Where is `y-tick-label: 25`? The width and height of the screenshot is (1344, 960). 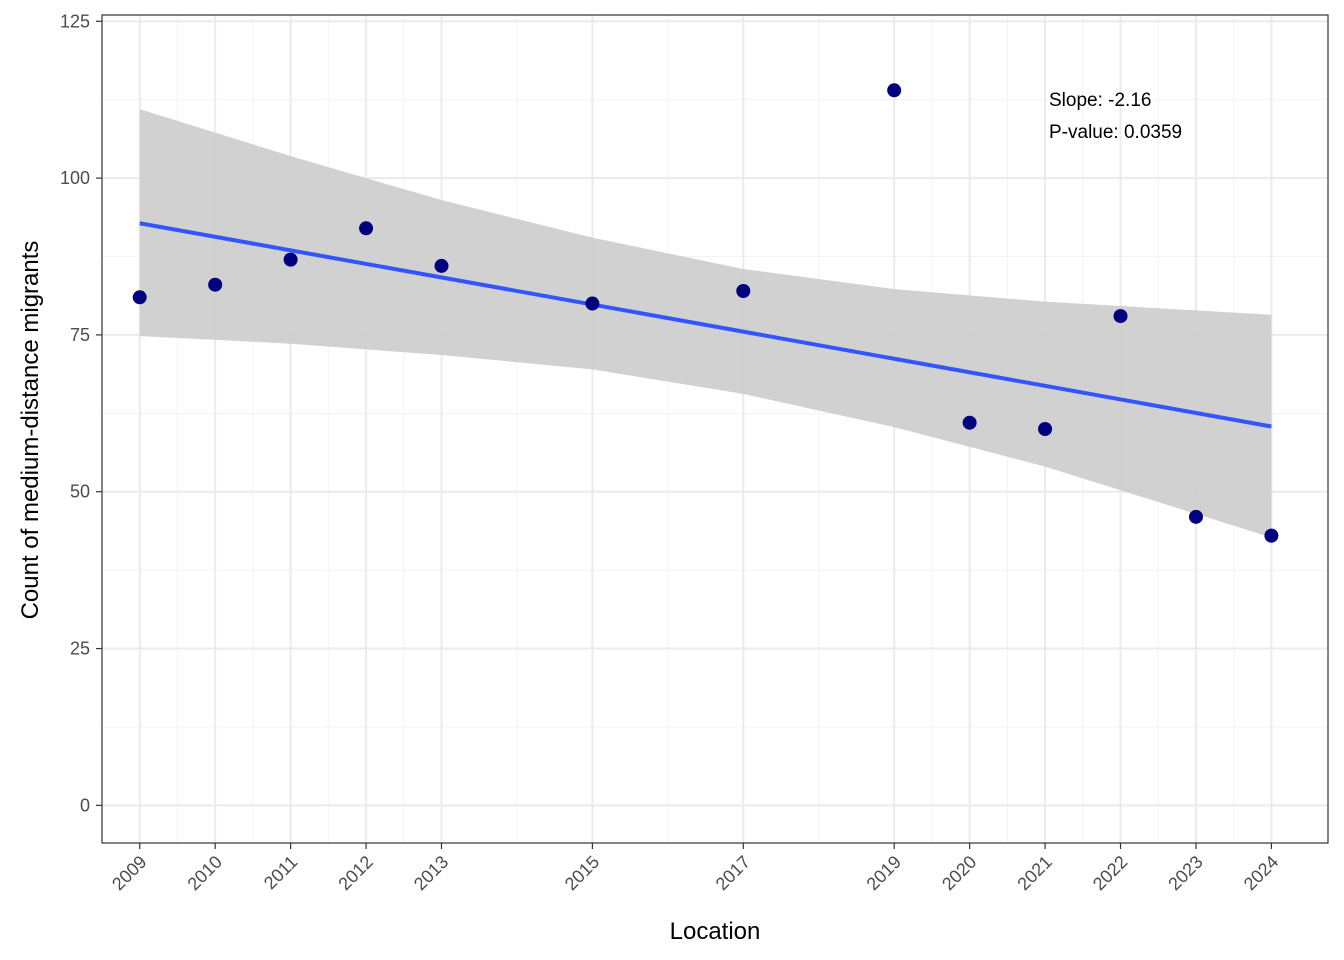
y-tick-label: 25 is located at coordinates (80, 649).